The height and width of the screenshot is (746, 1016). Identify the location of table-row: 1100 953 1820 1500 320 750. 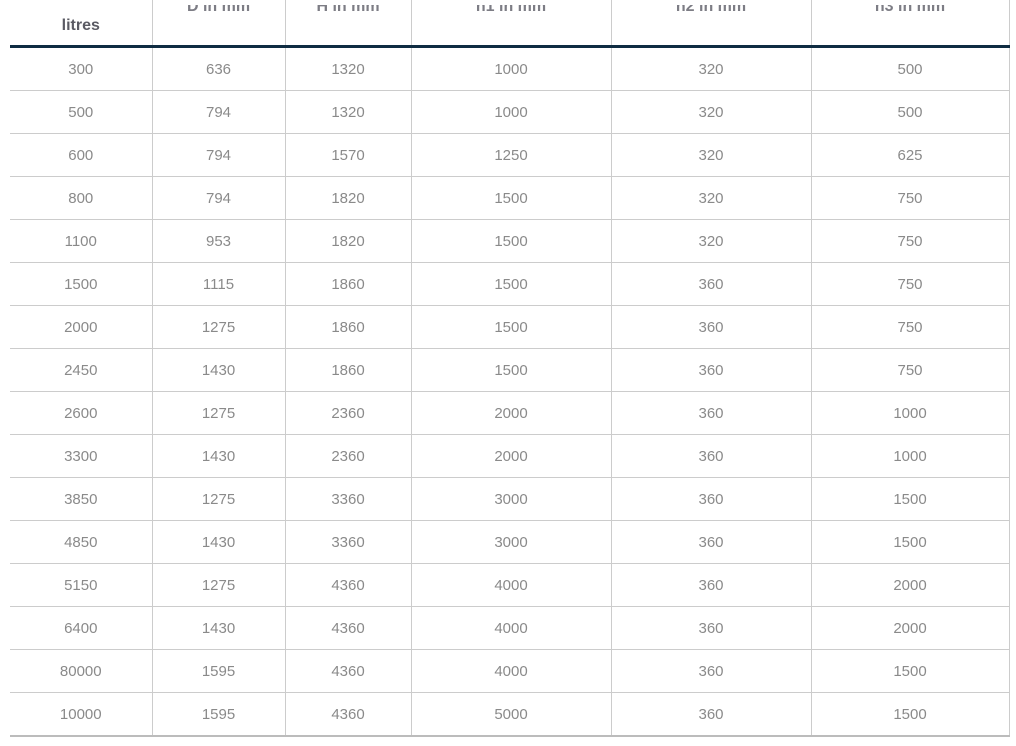
(510, 241).